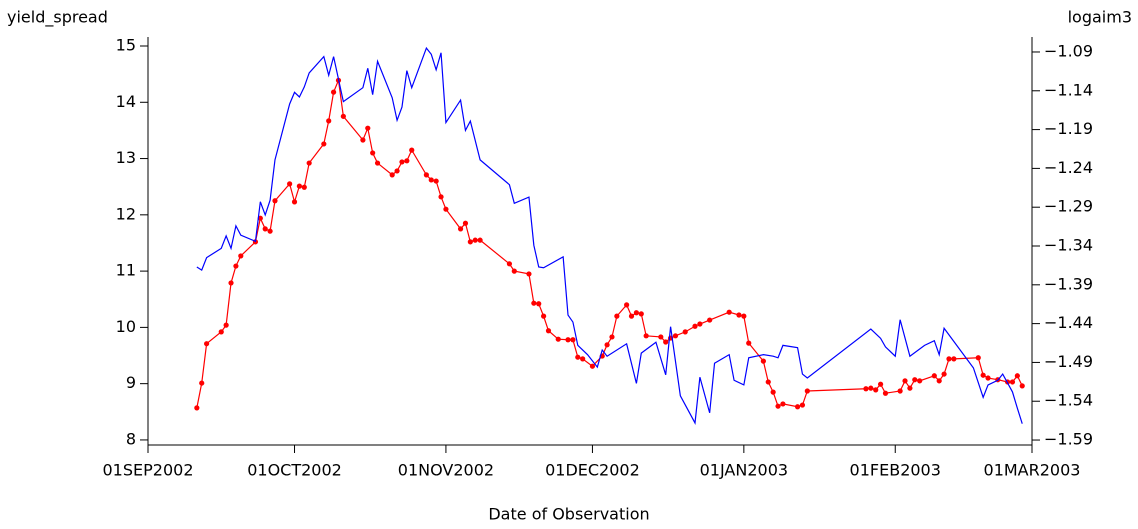  I want to click on y2-tick-label: −1.44, so click(1068, 322).